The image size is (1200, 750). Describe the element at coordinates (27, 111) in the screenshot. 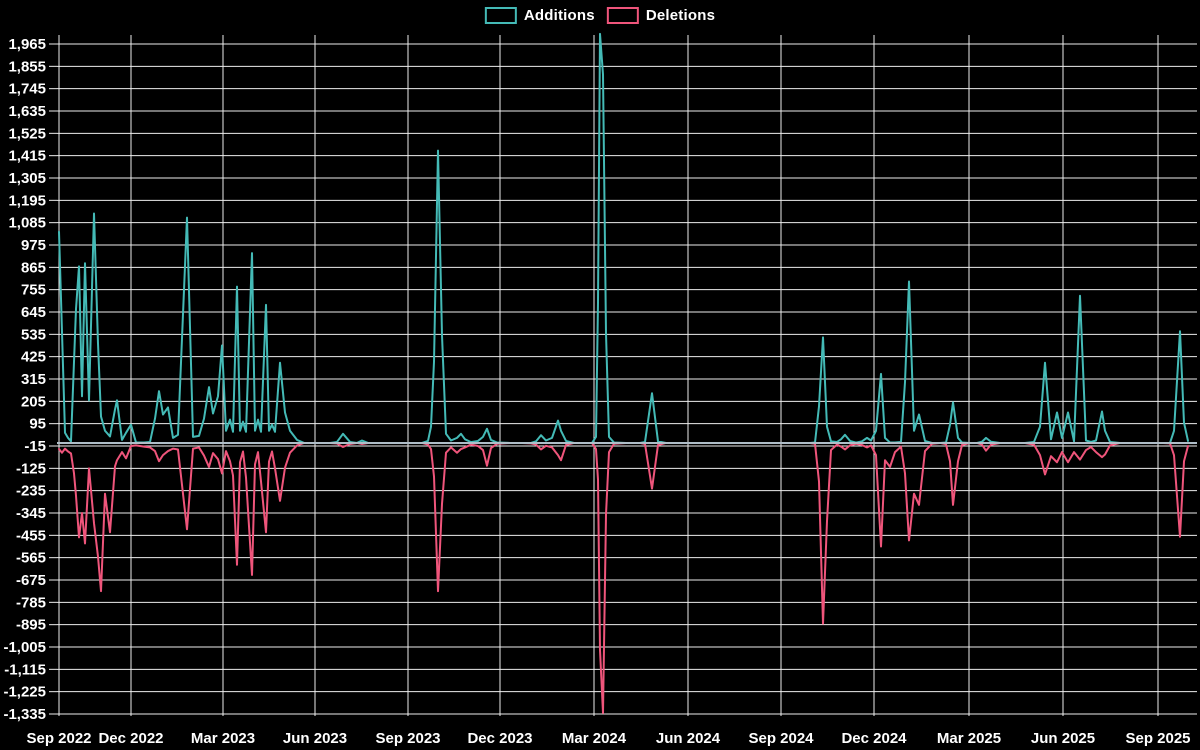

I see `svg-text: 1,635` at that location.